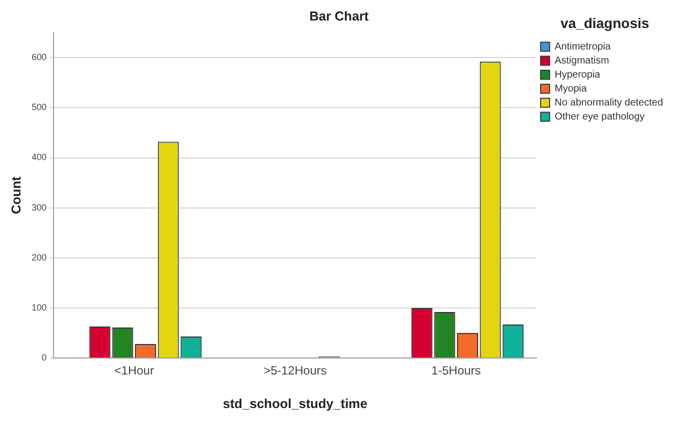  What do you see at coordinates (39, 207) in the screenshot?
I see `y-tick-label: 300` at bounding box center [39, 207].